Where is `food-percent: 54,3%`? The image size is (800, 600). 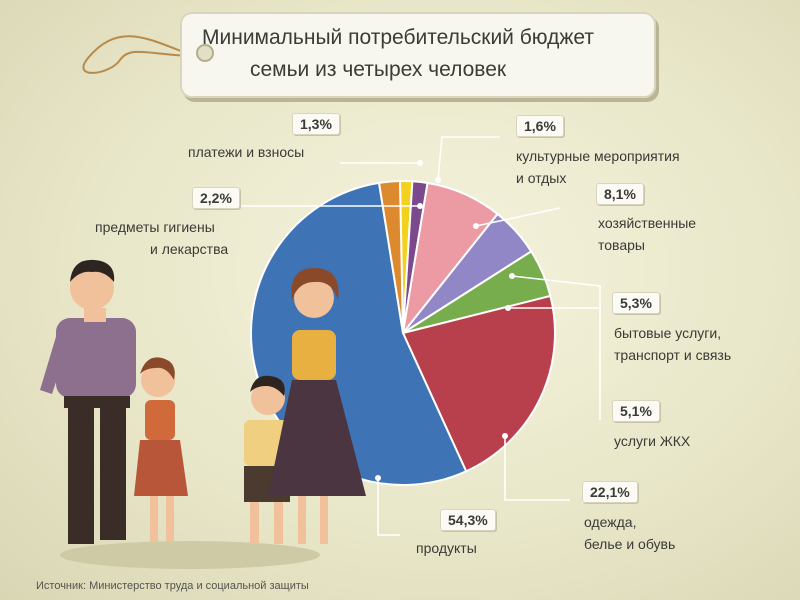
food-percent: 54,3% is located at coordinates (468, 520).